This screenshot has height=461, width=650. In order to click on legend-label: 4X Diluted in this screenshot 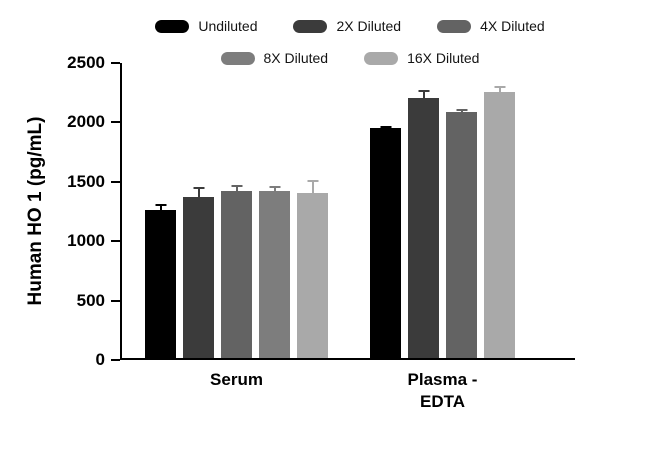, I will do `click(512, 26)`.